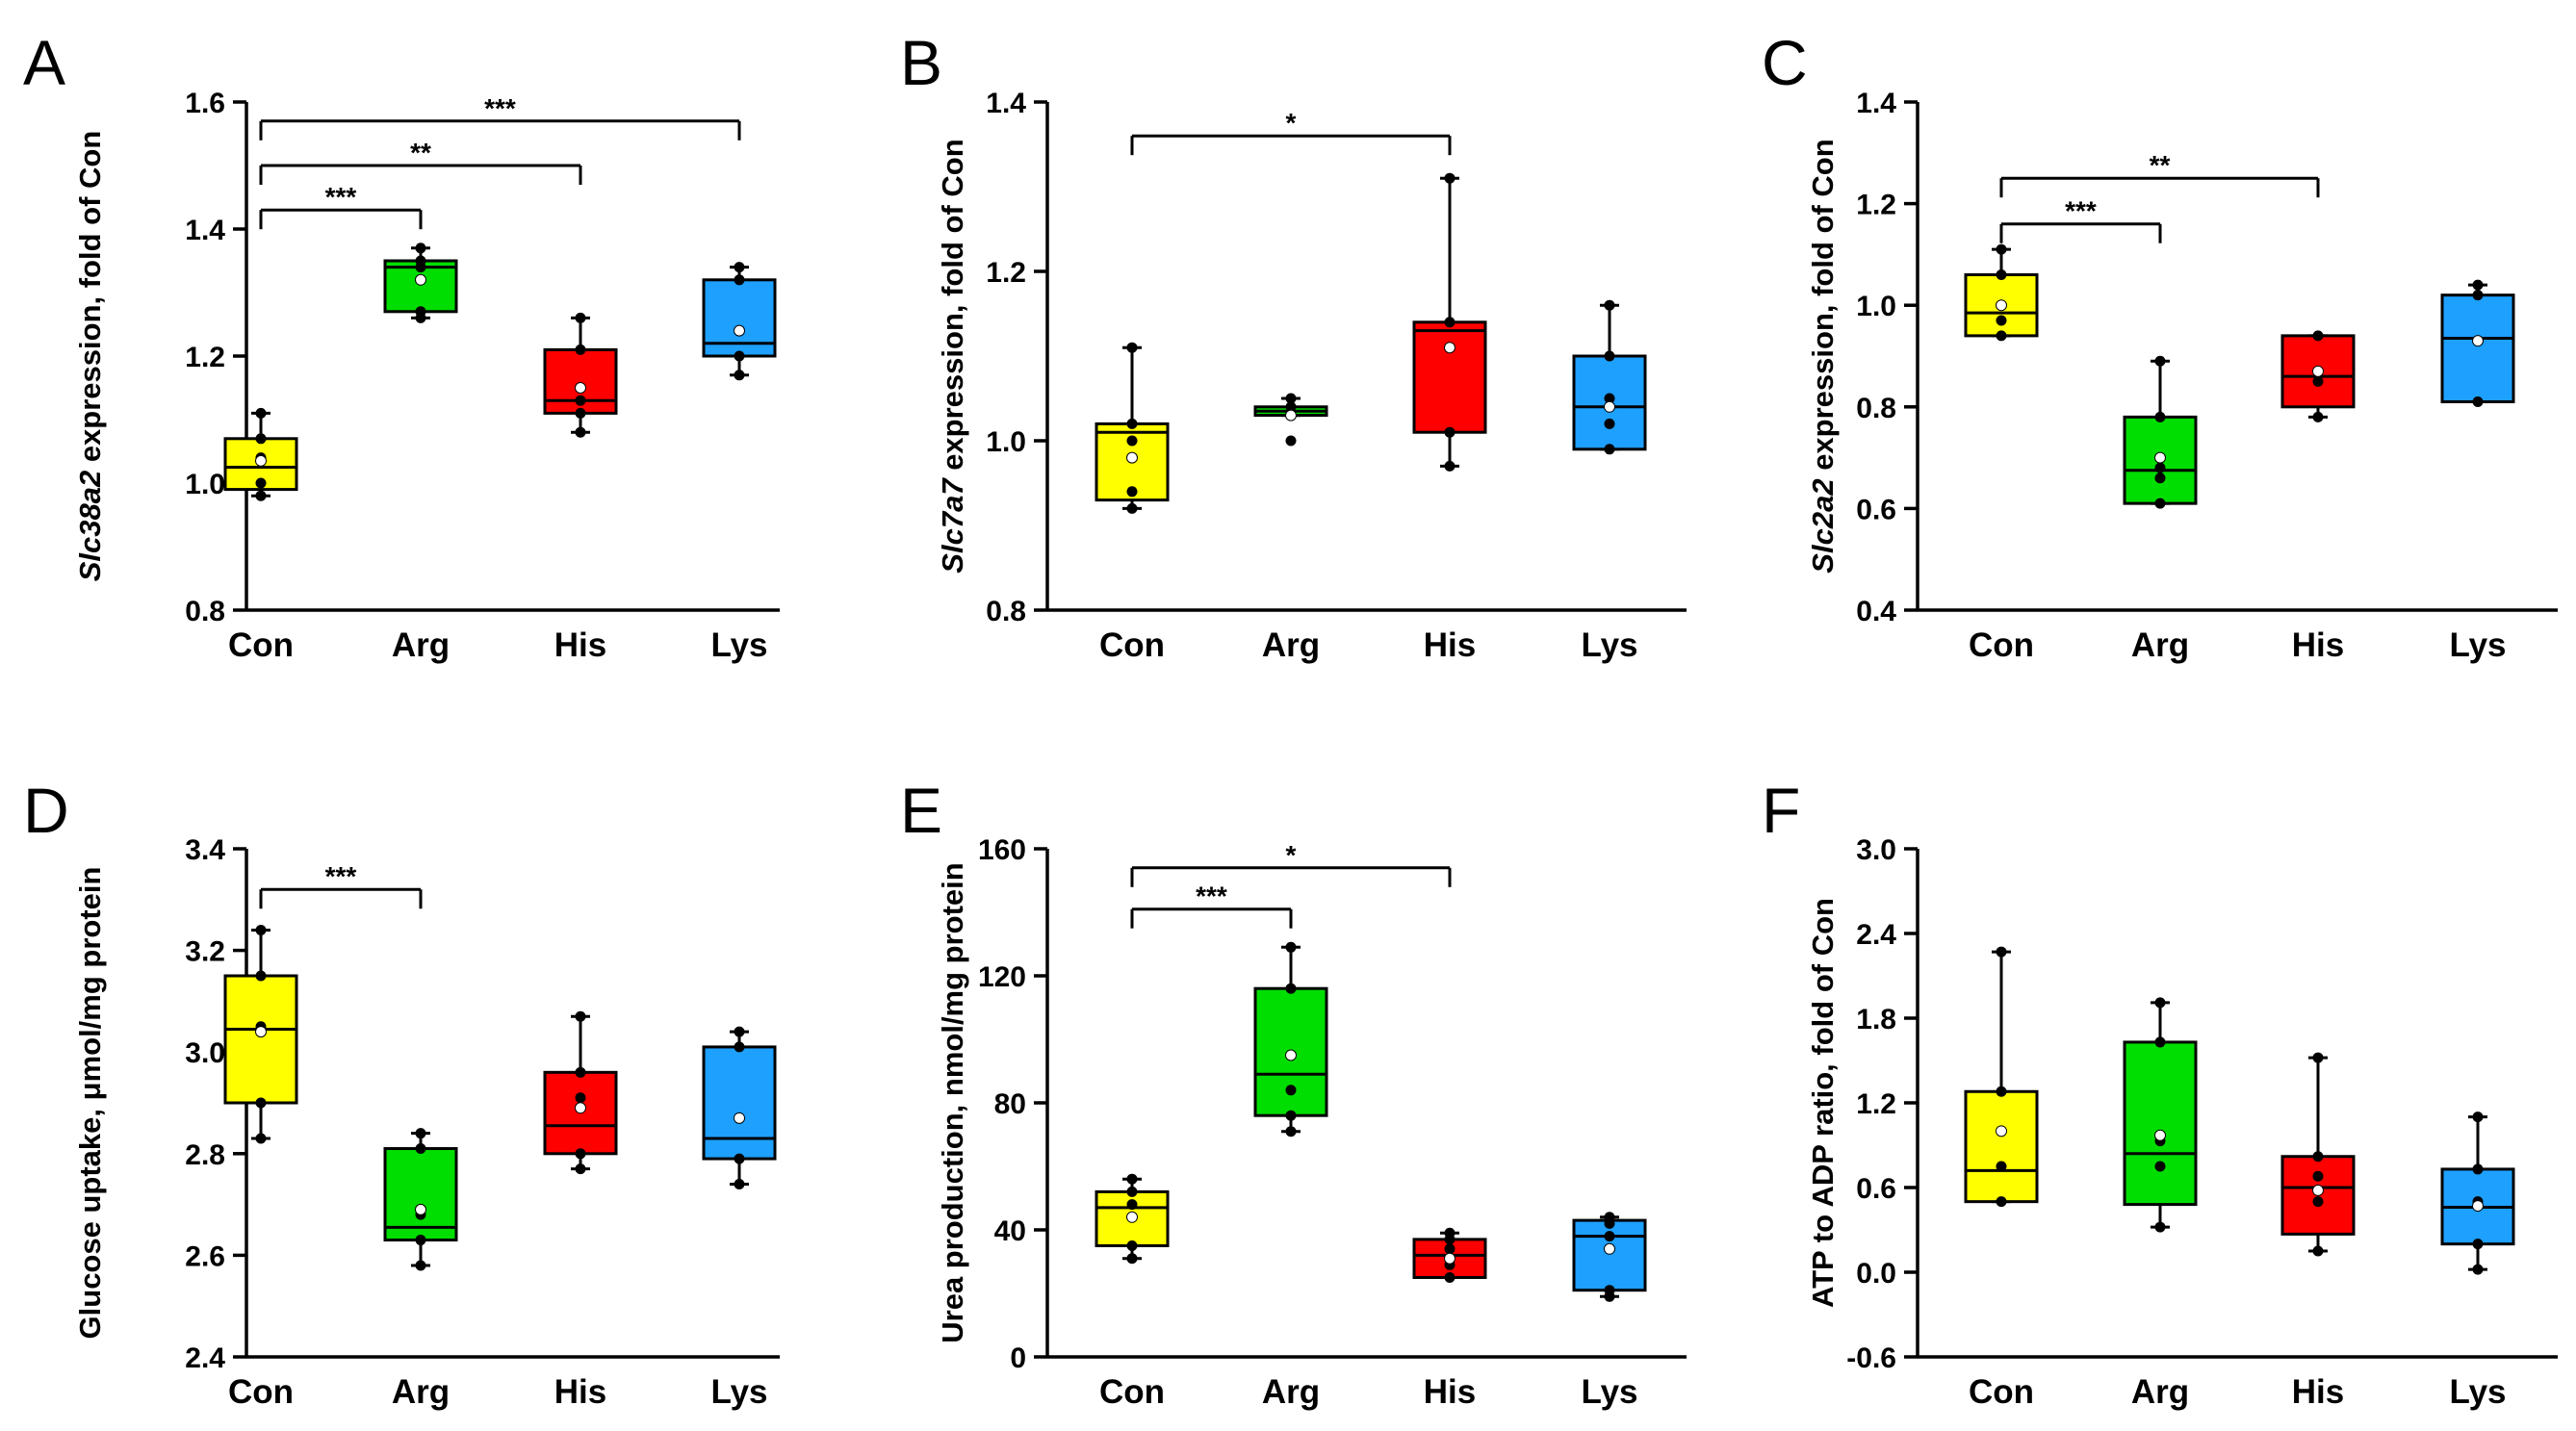 Image resolution: width=2576 pixels, height=1431 pixels. I want to click on significance-label: *, so click(1292, 855).